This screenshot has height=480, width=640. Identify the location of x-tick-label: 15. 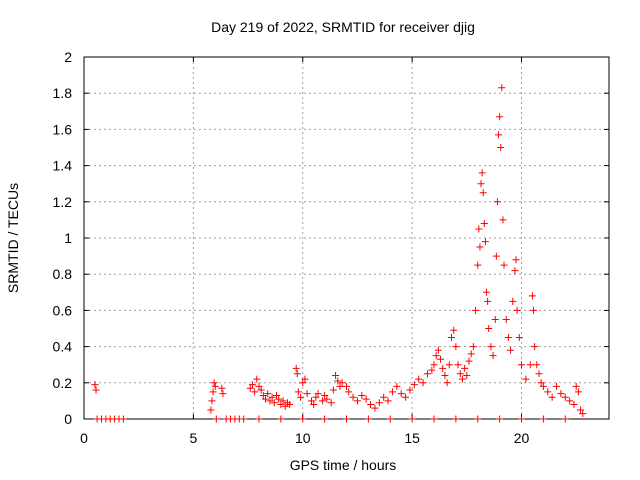
(412, 438).